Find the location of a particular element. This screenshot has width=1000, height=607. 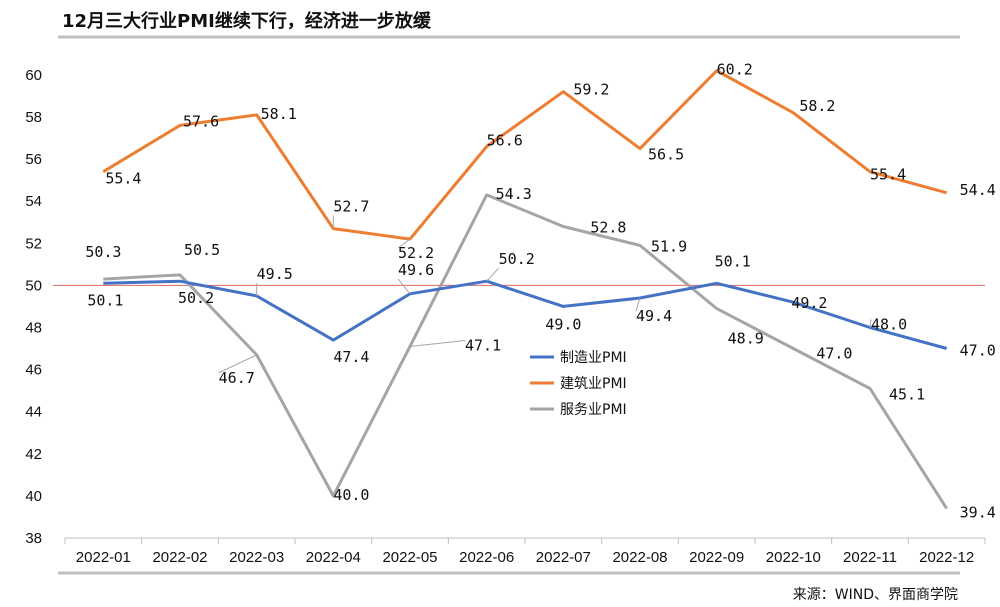

data-label: 58.2 is located at coordinates (817, 106).